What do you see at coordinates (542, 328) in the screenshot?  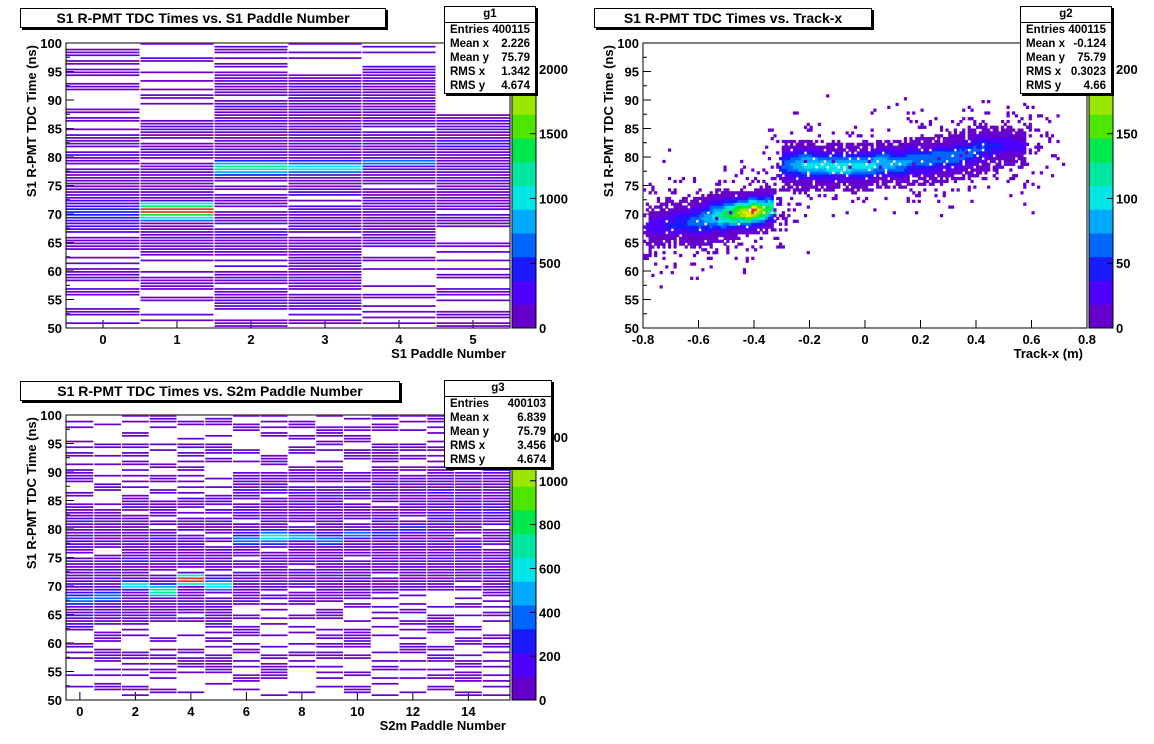 I see `z-tick-label: 0` at bounding box center [542, 328].